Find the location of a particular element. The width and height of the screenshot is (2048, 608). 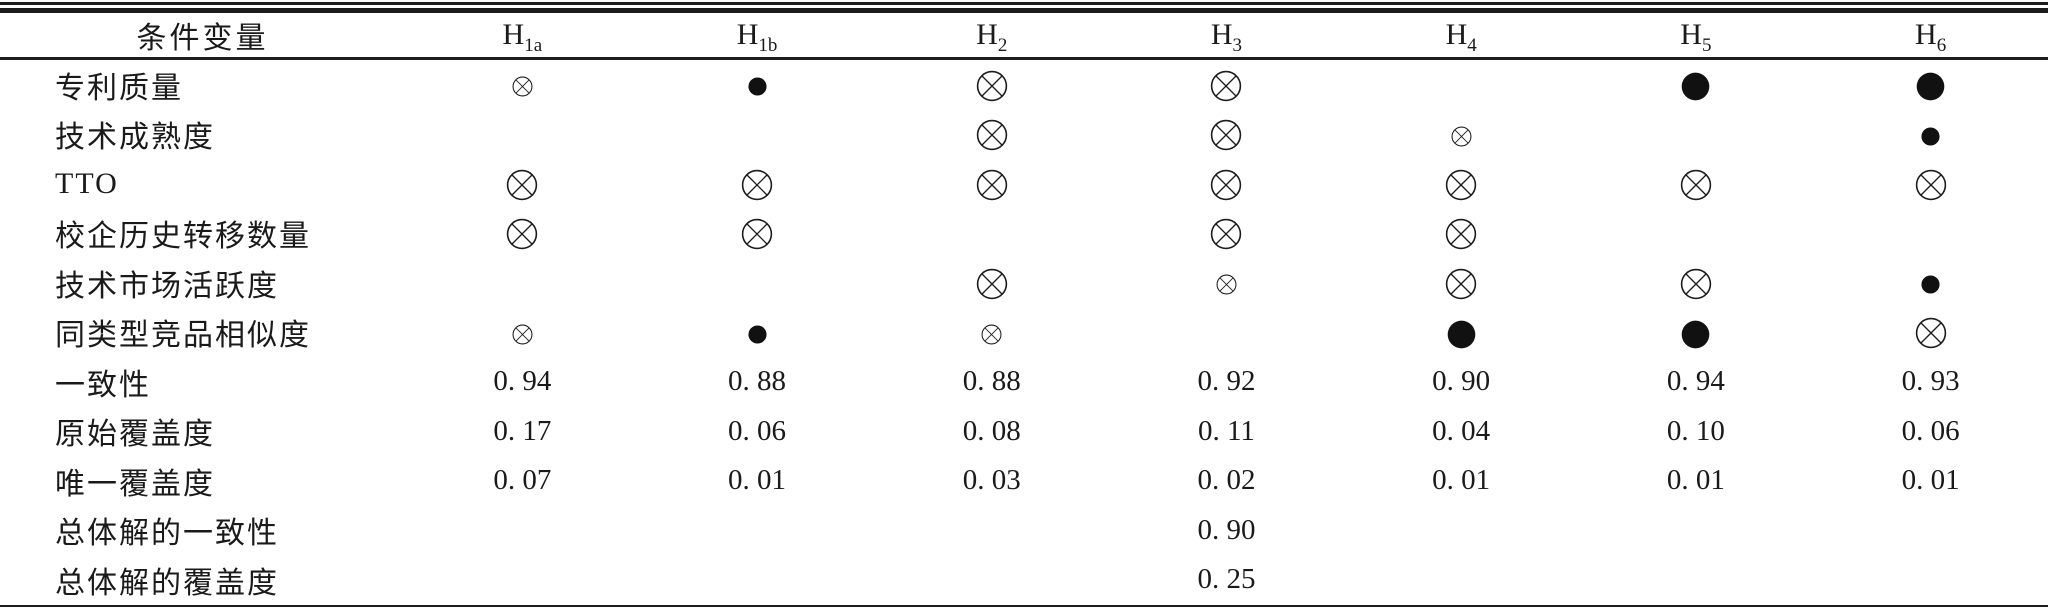

header-condition-variable: 条件变量 is located at coordinates (202, 36).